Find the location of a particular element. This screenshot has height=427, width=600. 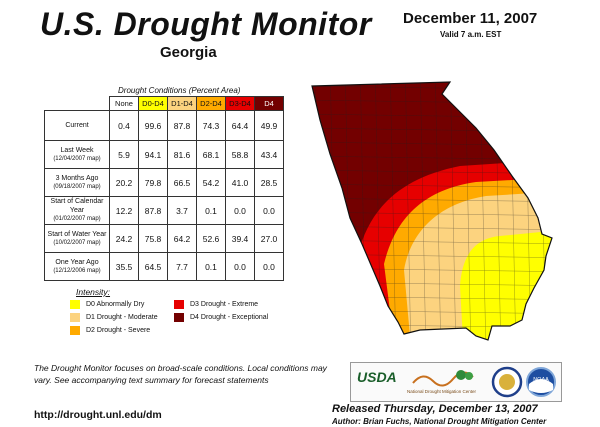

cell-d1-d4: 87.8 is located at coordinates (182, 125).